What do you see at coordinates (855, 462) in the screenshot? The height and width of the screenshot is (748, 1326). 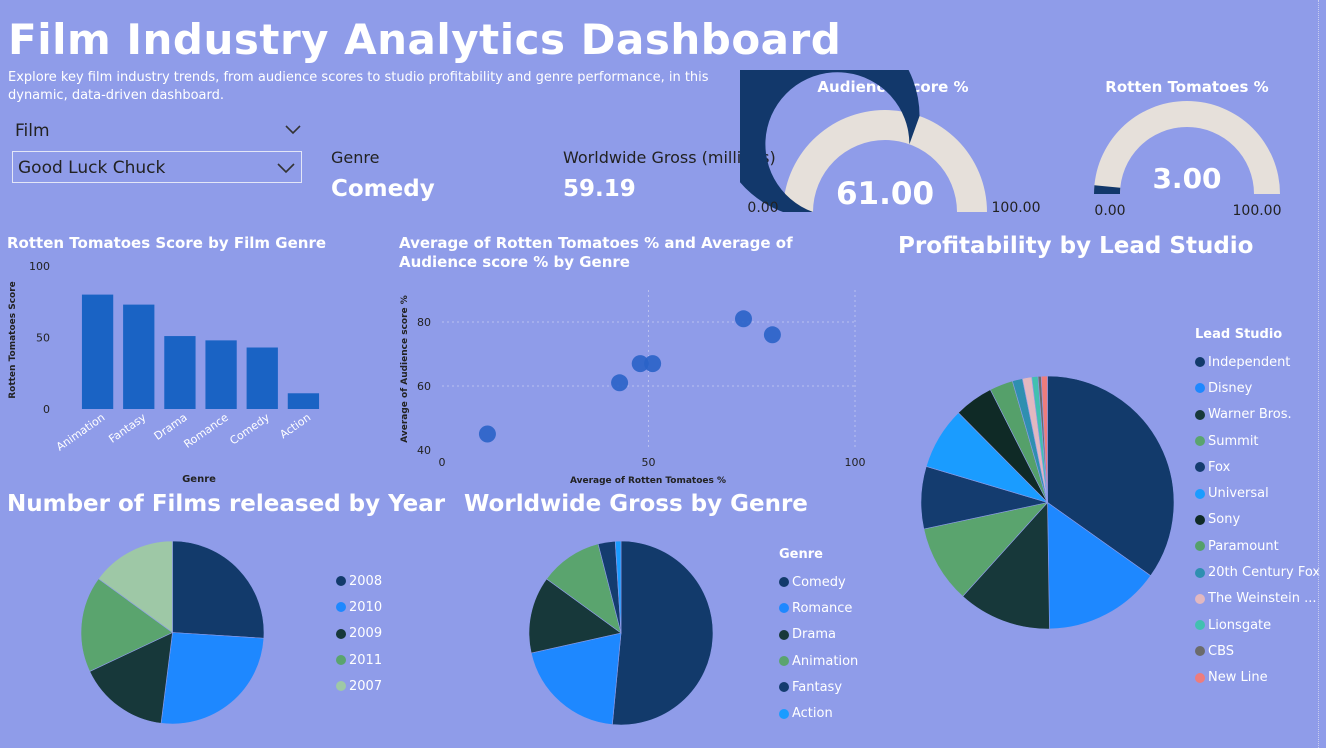 I see `scatter-x-tick-label: 100` at bounding box center [855, 462].